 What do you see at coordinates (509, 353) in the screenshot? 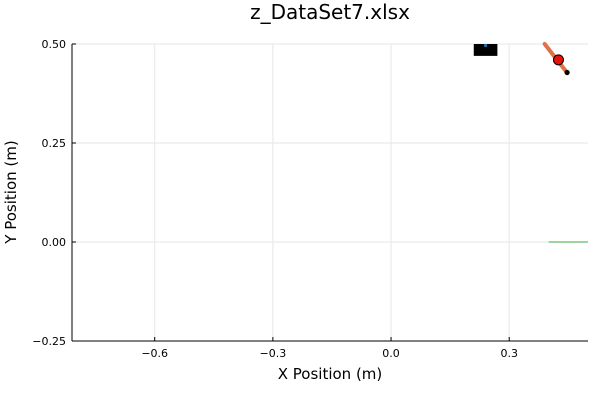
I see `x-tick-label: 0.3` at bounding box center [509, 353].